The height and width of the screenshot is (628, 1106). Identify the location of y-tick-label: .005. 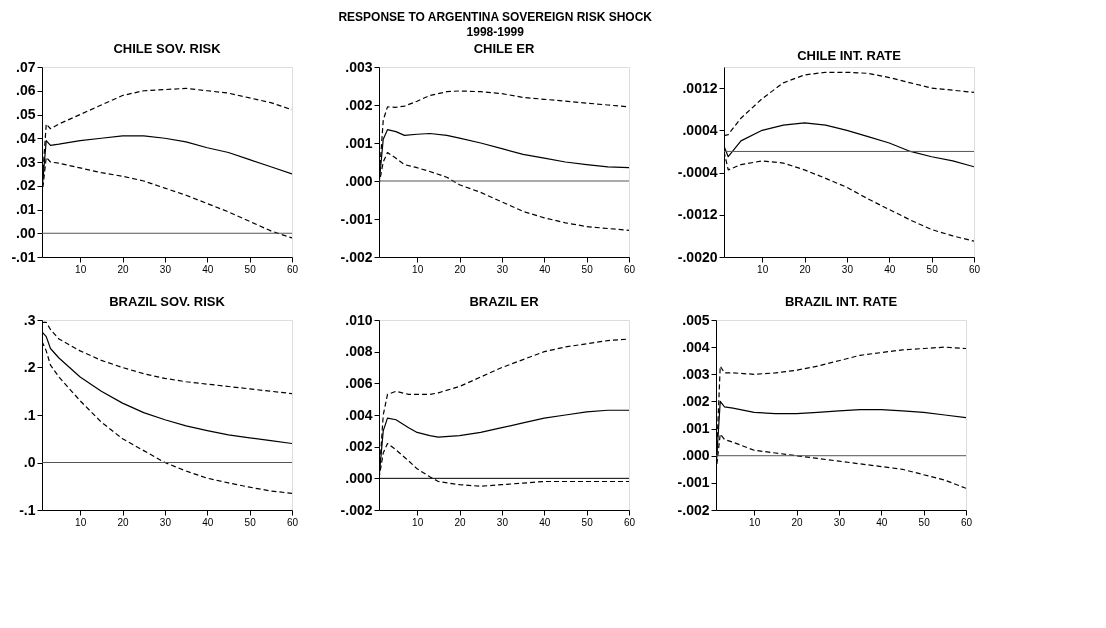
(696, 319).